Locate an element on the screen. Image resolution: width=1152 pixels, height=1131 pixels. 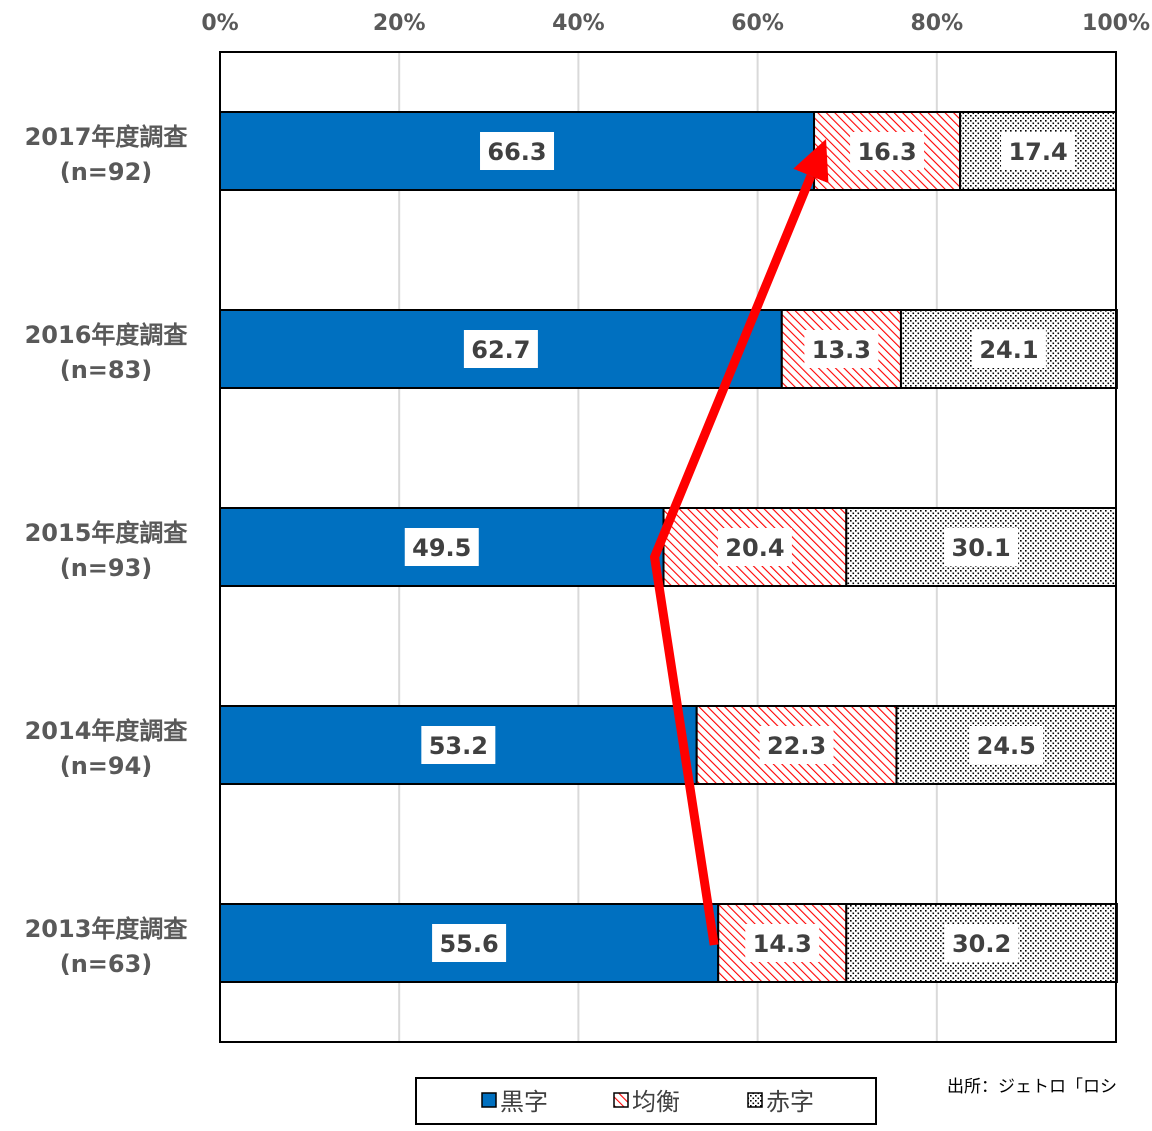
data-label: 22.3 is located at coordinates (796, 746).